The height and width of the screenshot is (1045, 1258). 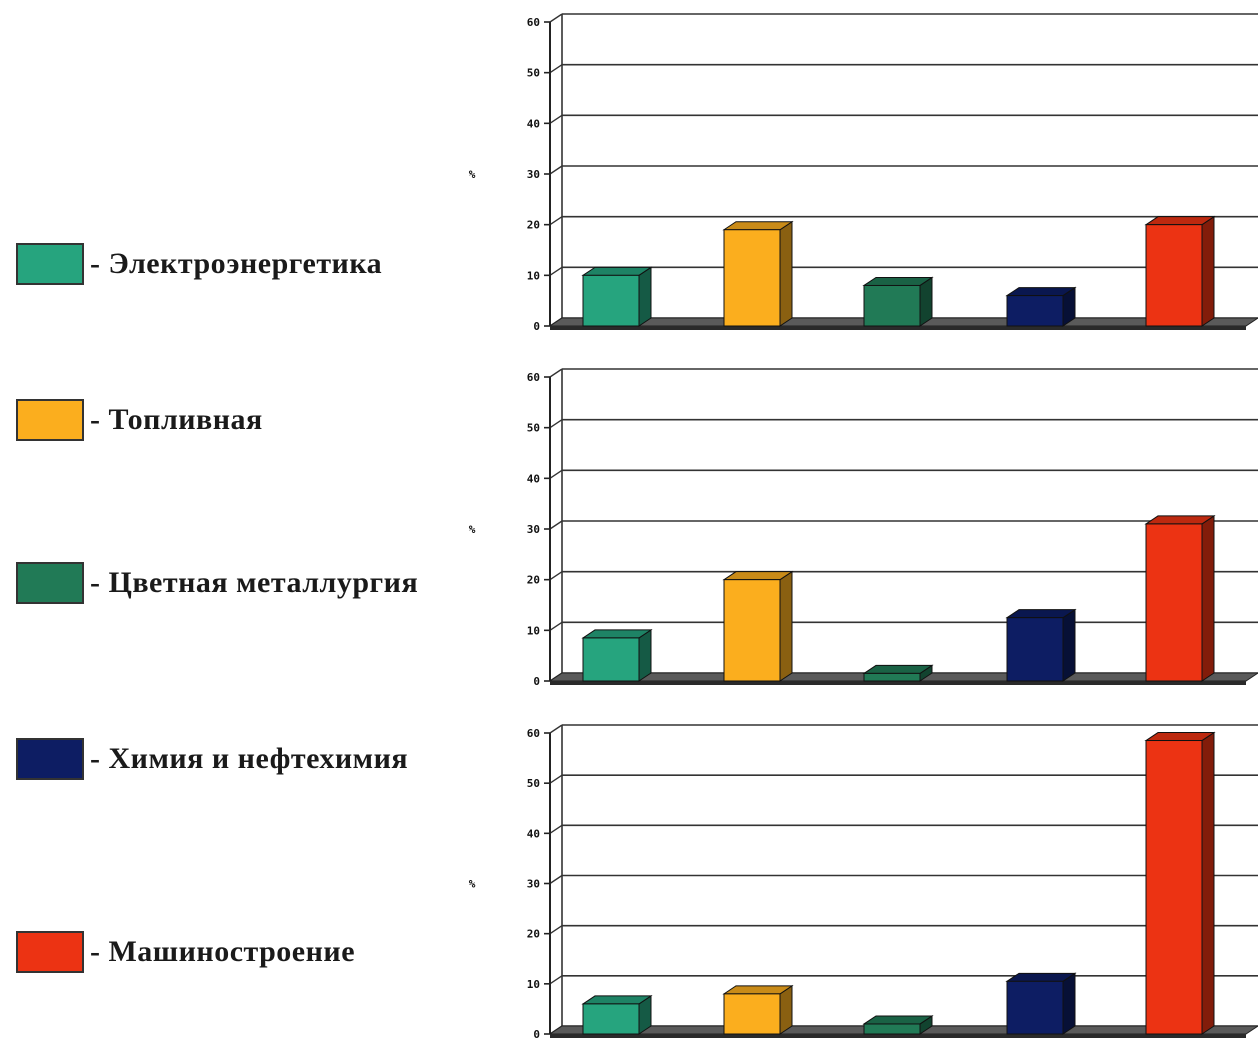 I want to click on chart-2-ytick-label-3: 30, so click(x=533, y=529).